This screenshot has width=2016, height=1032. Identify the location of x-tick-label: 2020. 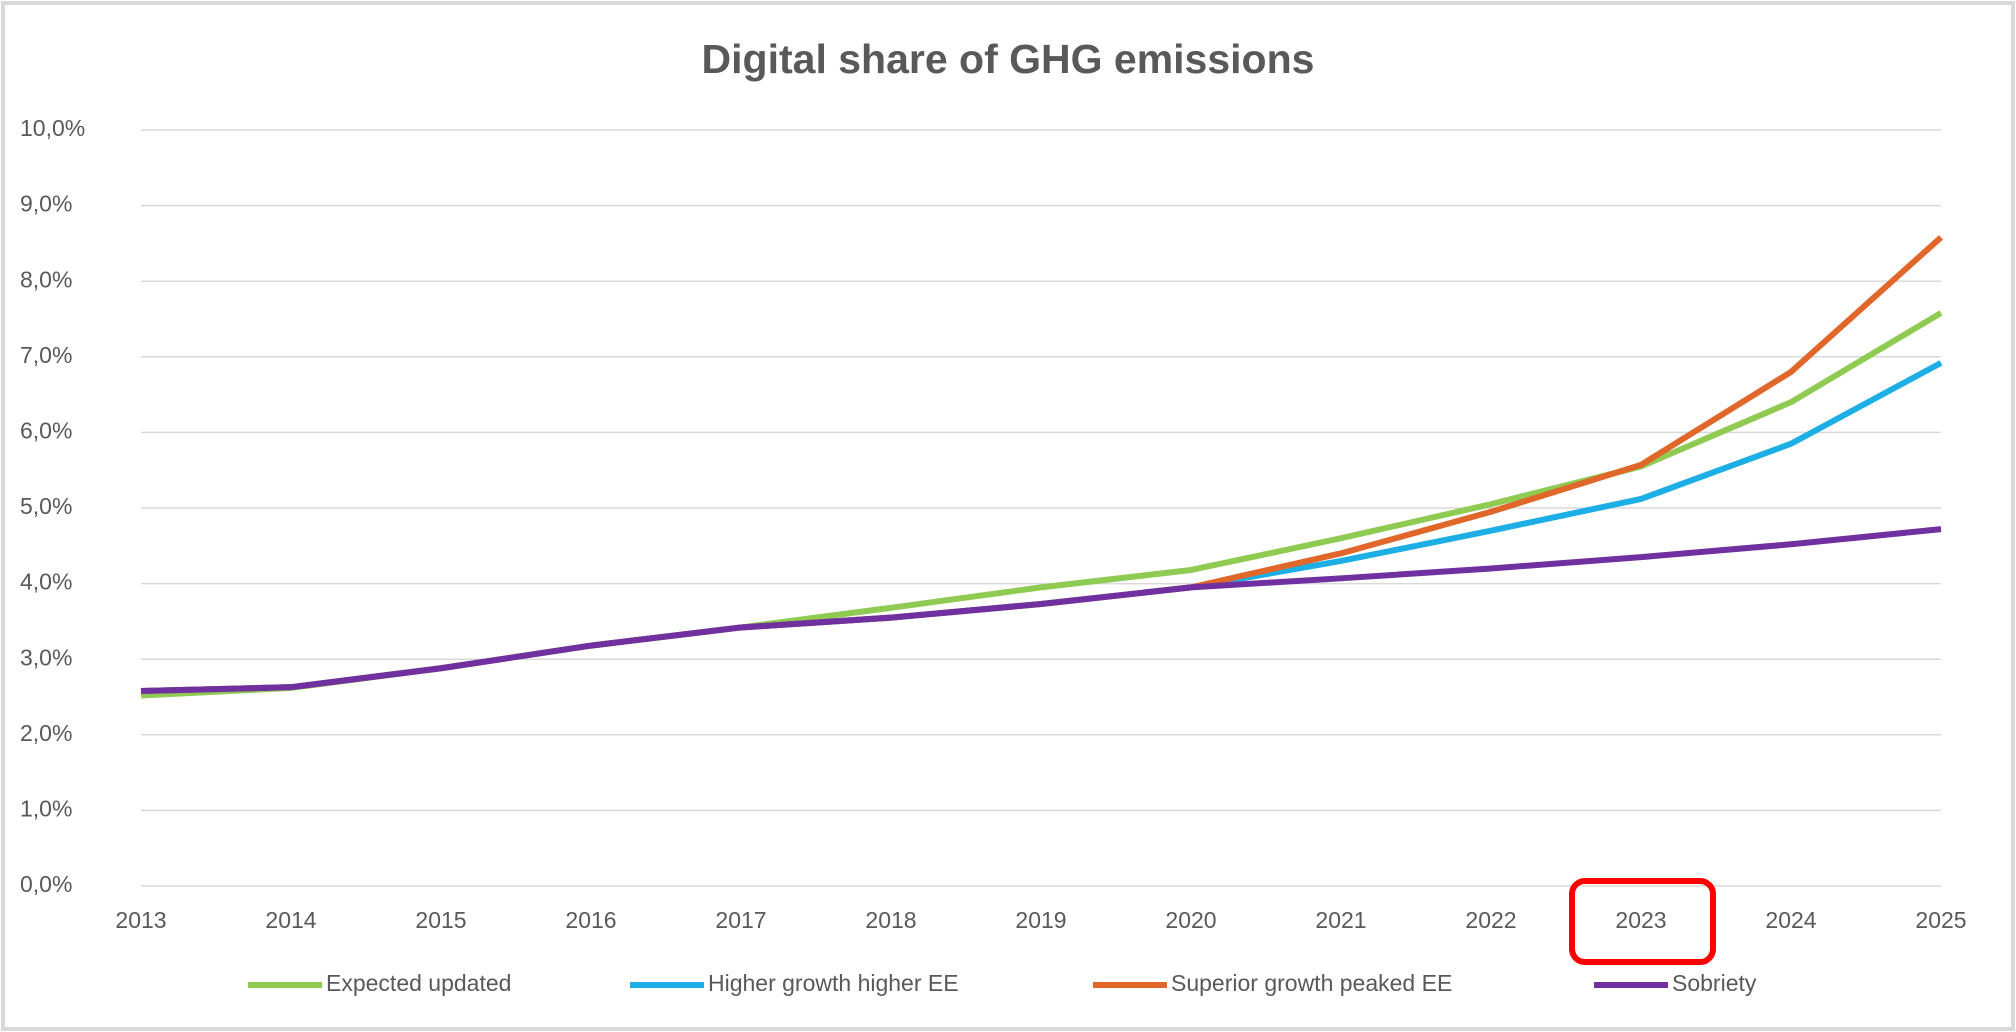
(1190, 920).